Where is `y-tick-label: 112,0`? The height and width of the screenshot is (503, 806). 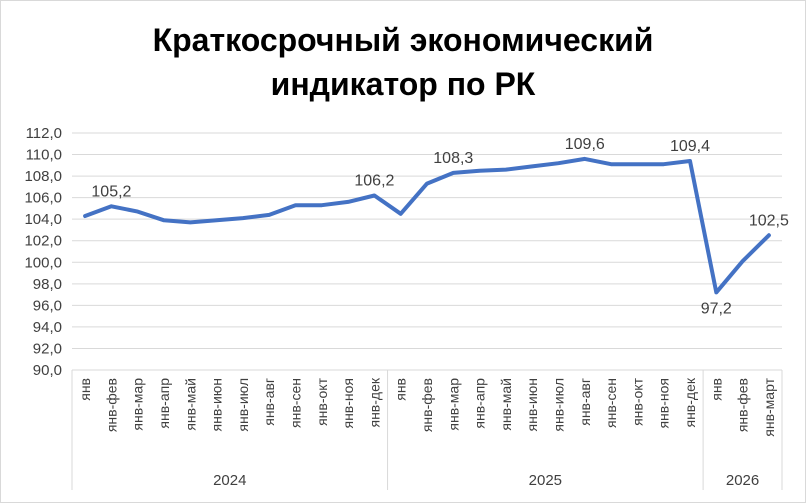
y-tick-label: 112,0 is located at coordinates (44, 133).